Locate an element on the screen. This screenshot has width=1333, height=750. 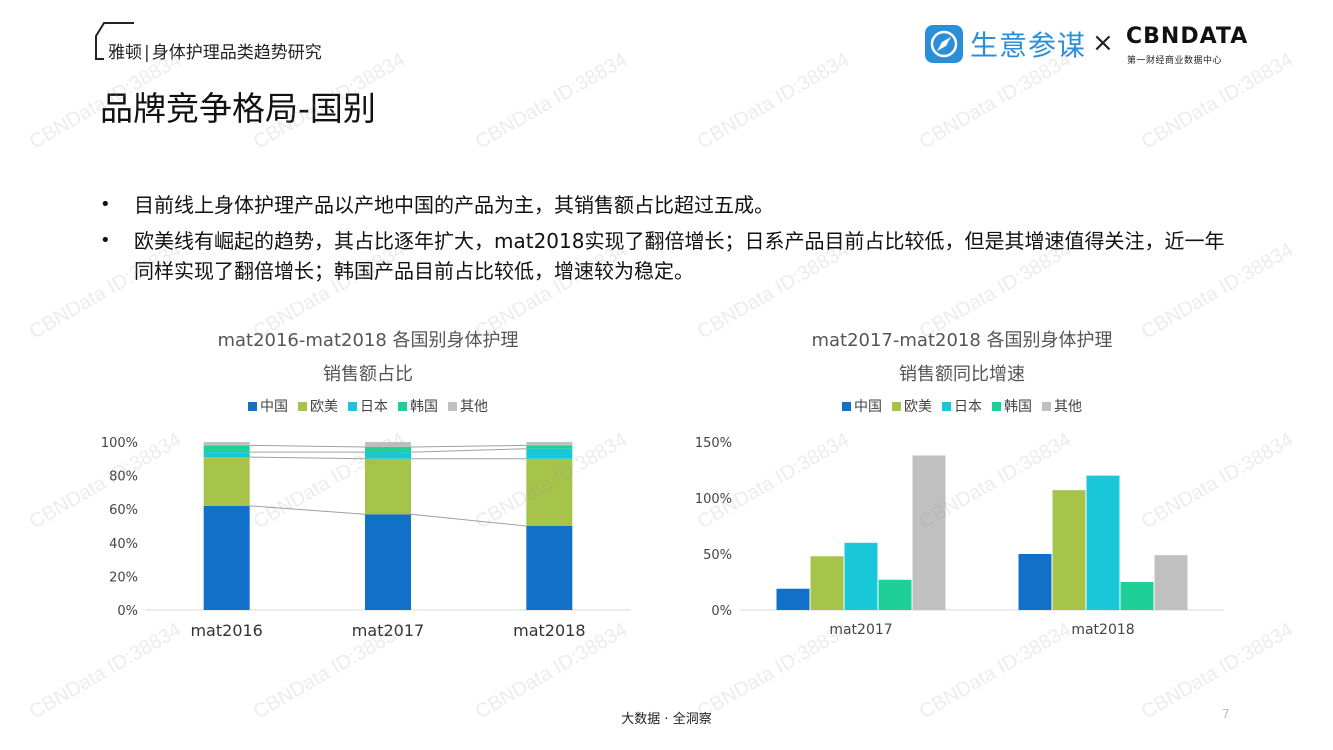
chart-share-legend: 中国 欧美 日本 韩国 其他 is located at coordinates (368, 406).